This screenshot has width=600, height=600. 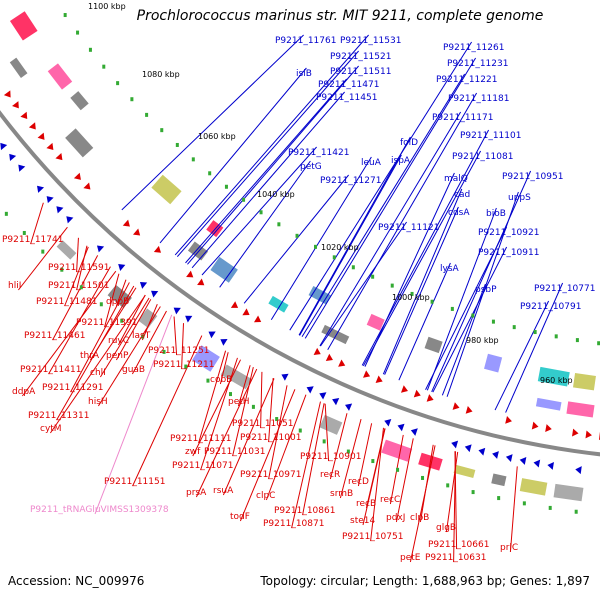 What do you see at coordinates (78, 268) in the screenshot?
I see `gene-label: P9211_11591` at bounding box center [78, 268].